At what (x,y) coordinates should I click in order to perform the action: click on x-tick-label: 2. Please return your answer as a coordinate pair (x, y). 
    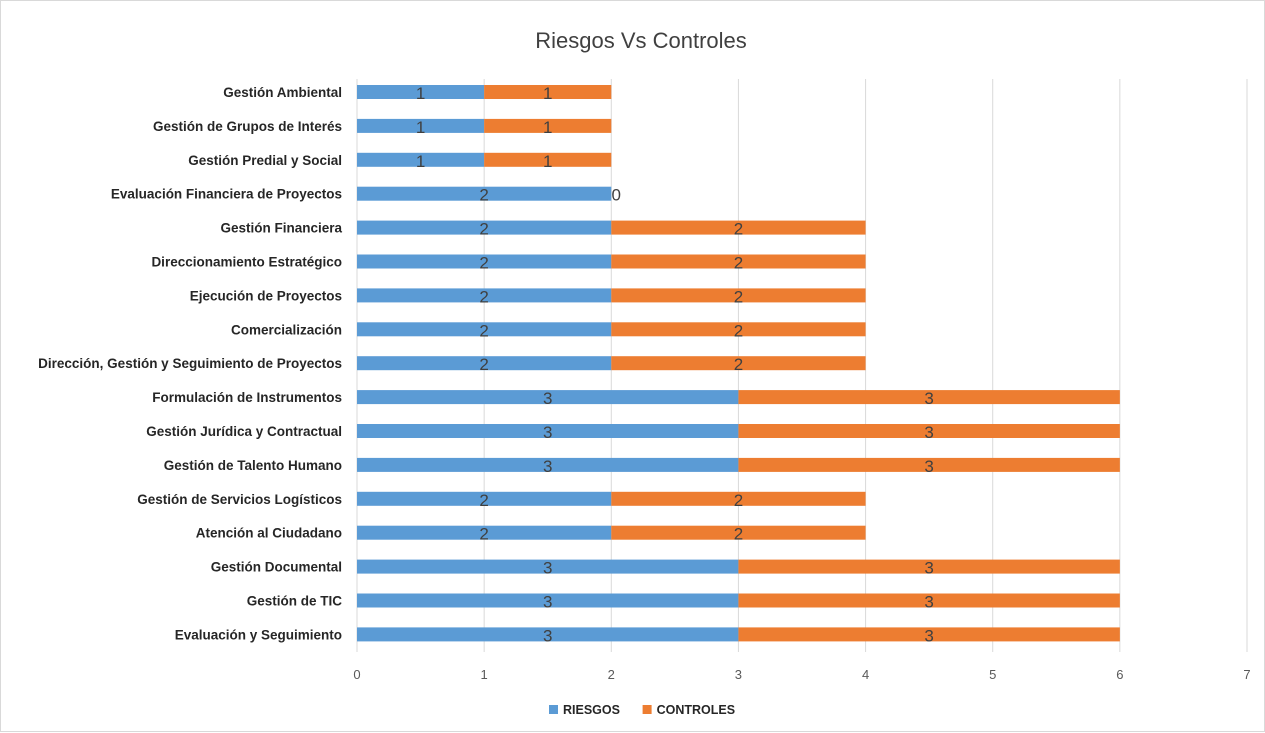
    Looking at the image, I should click on (611, 674).